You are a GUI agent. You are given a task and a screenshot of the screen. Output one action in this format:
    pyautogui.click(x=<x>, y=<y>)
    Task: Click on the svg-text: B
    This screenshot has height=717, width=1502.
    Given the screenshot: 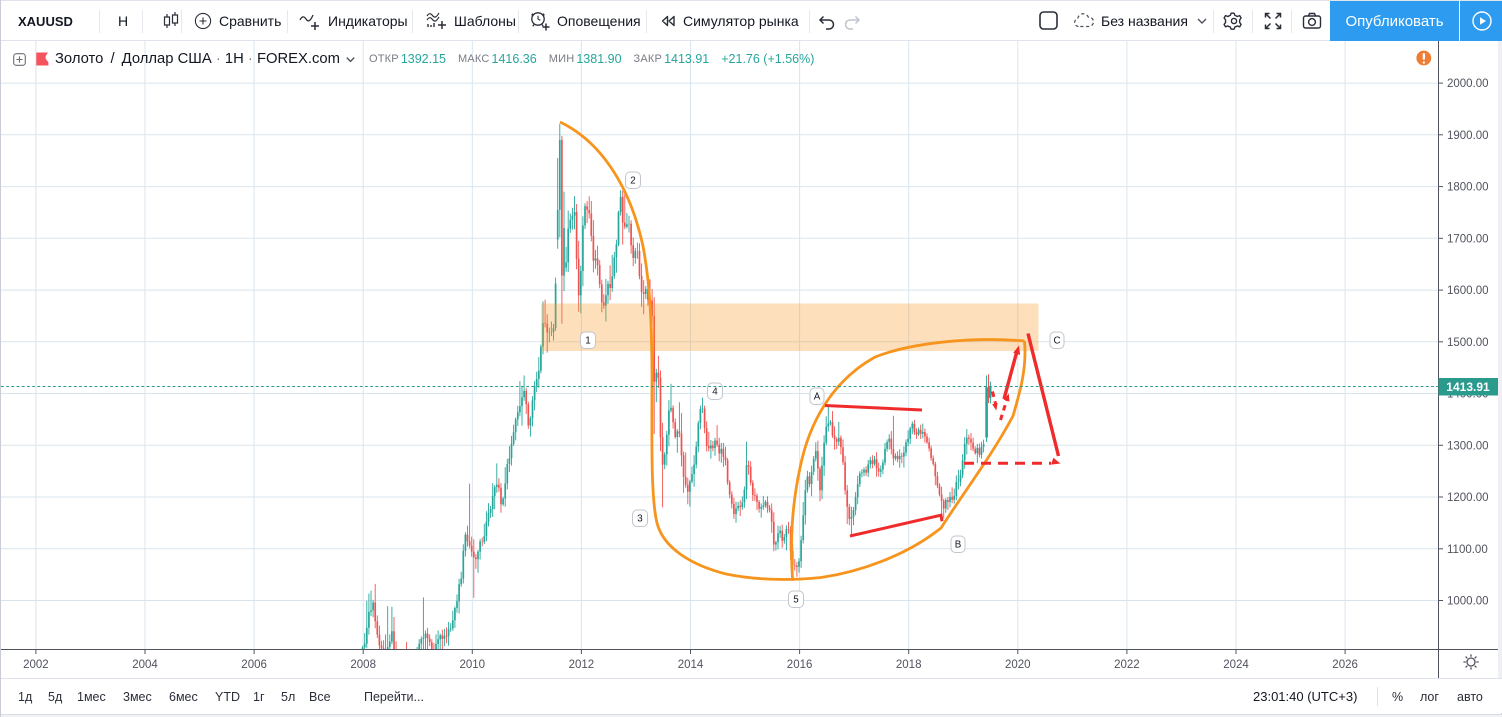 What is the action you would take?
    pyautogui.click(x=958, y=544)
    